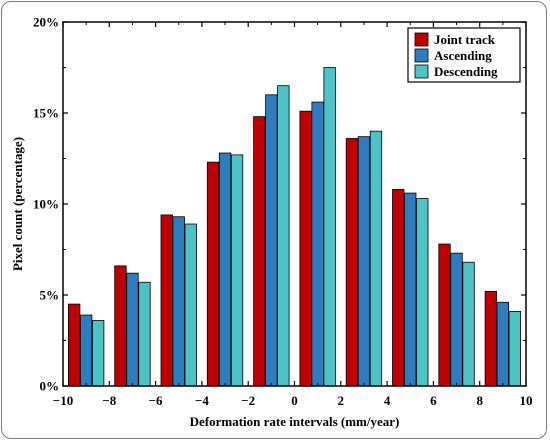  What do you see at coordinates (421, 71) in the screenshot?
I see `legend-swatch-descending` at bounding box center [421, 71].